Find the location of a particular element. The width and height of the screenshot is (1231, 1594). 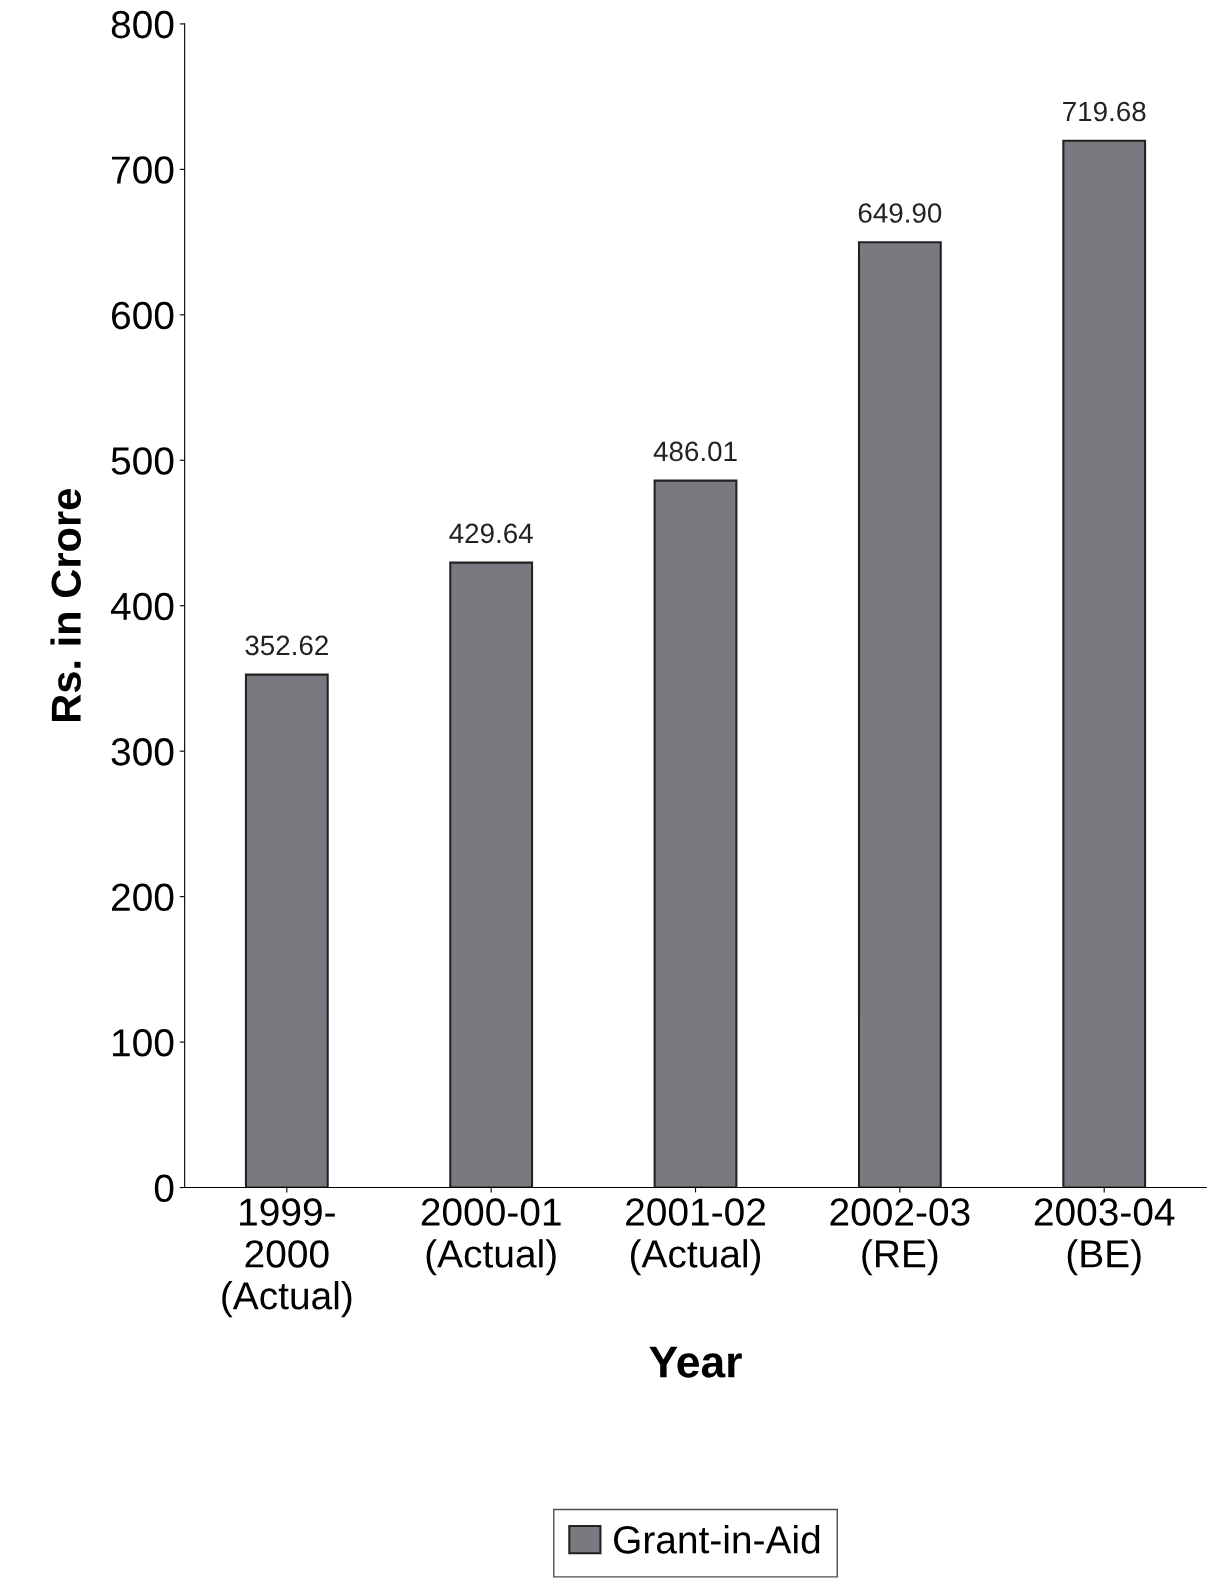

y-tick-label: 500 is located at coordinates (142, 461).